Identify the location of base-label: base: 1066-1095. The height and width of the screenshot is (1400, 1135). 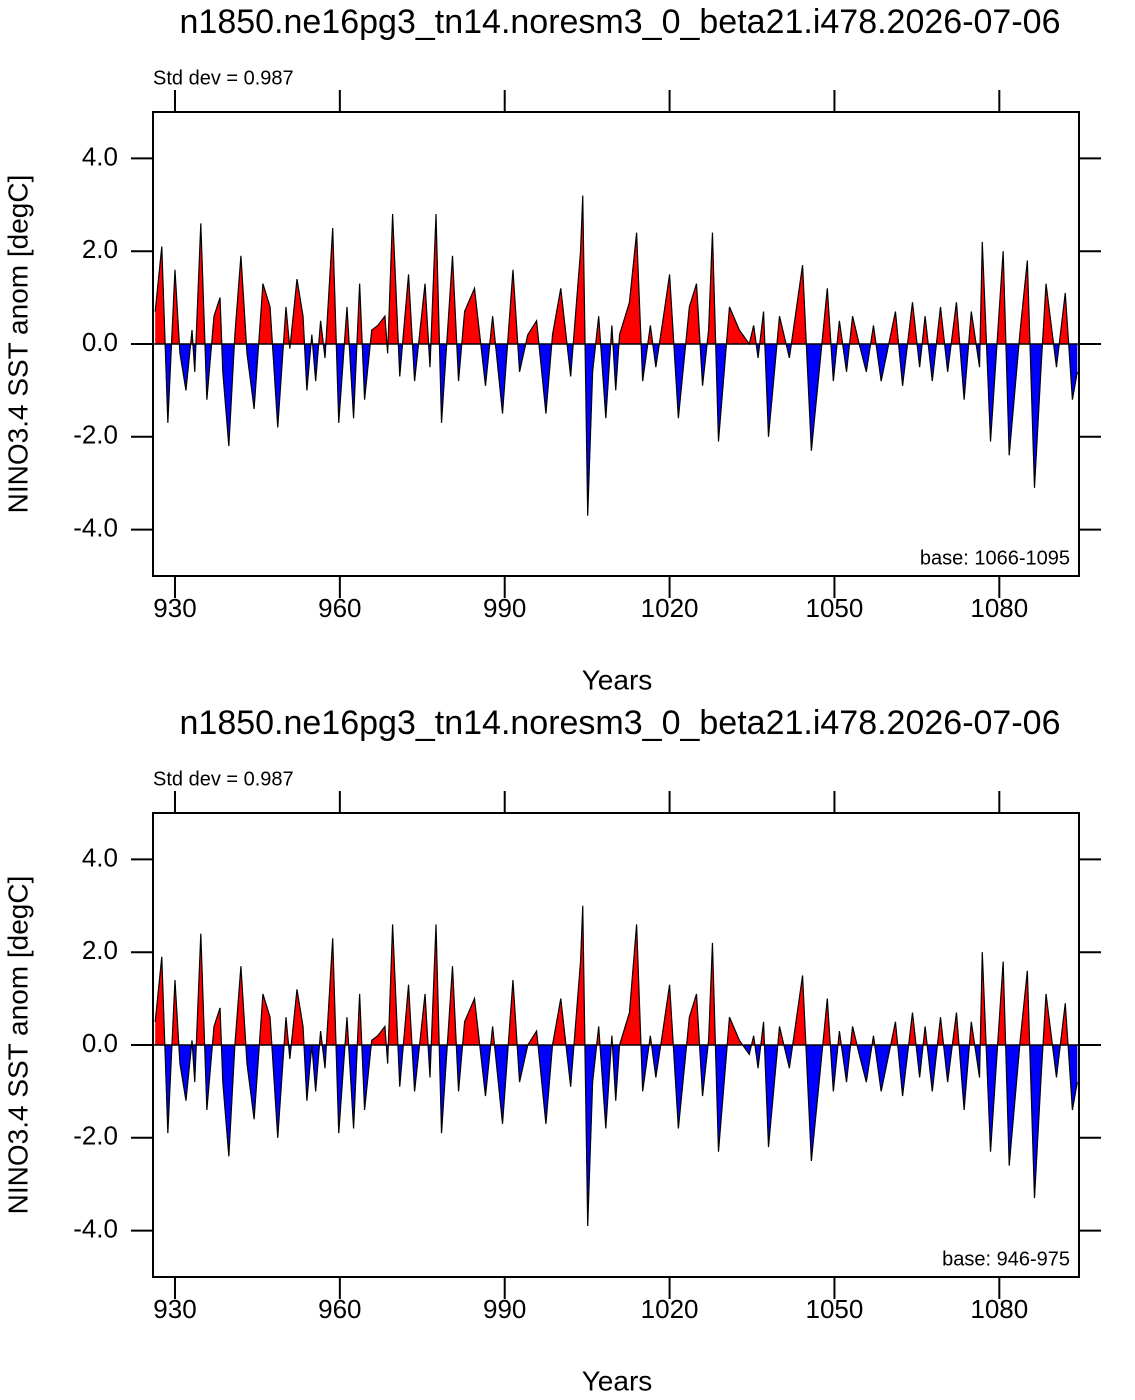
(995, 558).